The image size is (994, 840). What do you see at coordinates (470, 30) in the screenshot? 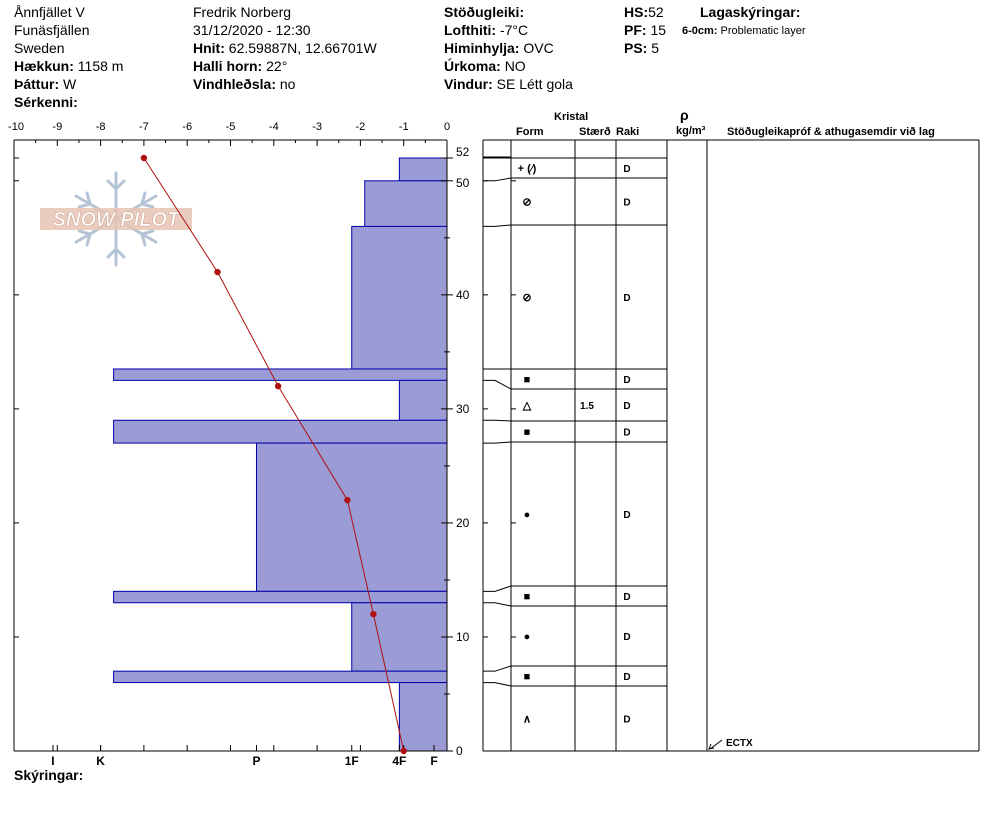
I see `air-temp-label: Lofthiti:` at bounding box center [470, 30].